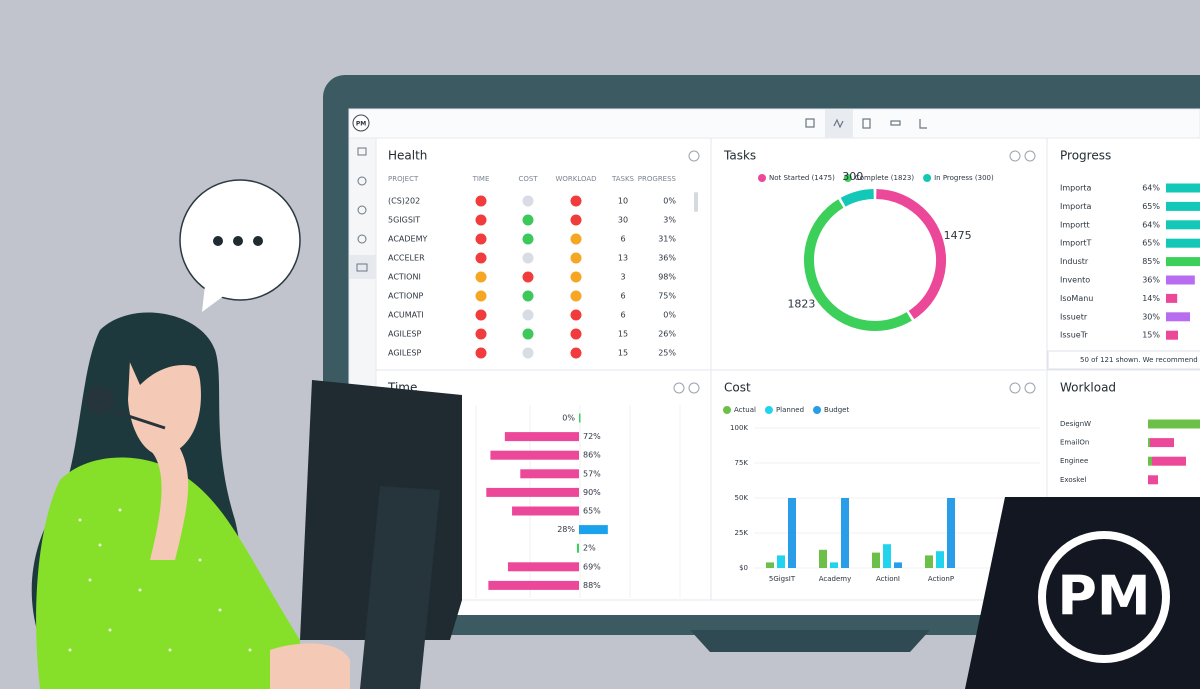 The width and height of the screenshot is (1200, 689). Describe the element at coordinates (667, 258) in the screenshot. I see `progress-value: 36%` at that location.